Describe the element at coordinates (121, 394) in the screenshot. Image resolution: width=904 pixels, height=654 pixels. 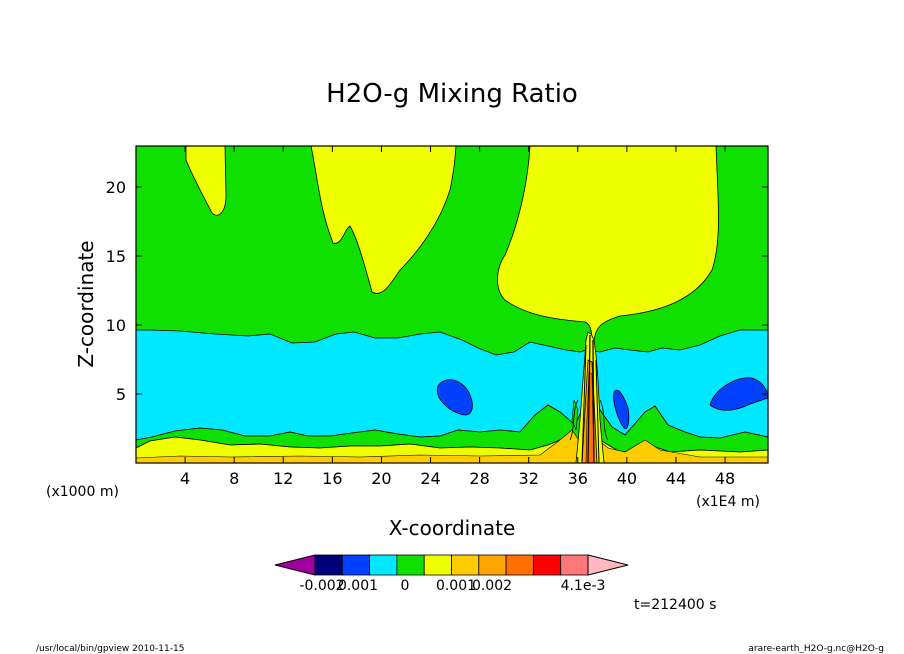
I see `y-tick-label: 5` at that location.